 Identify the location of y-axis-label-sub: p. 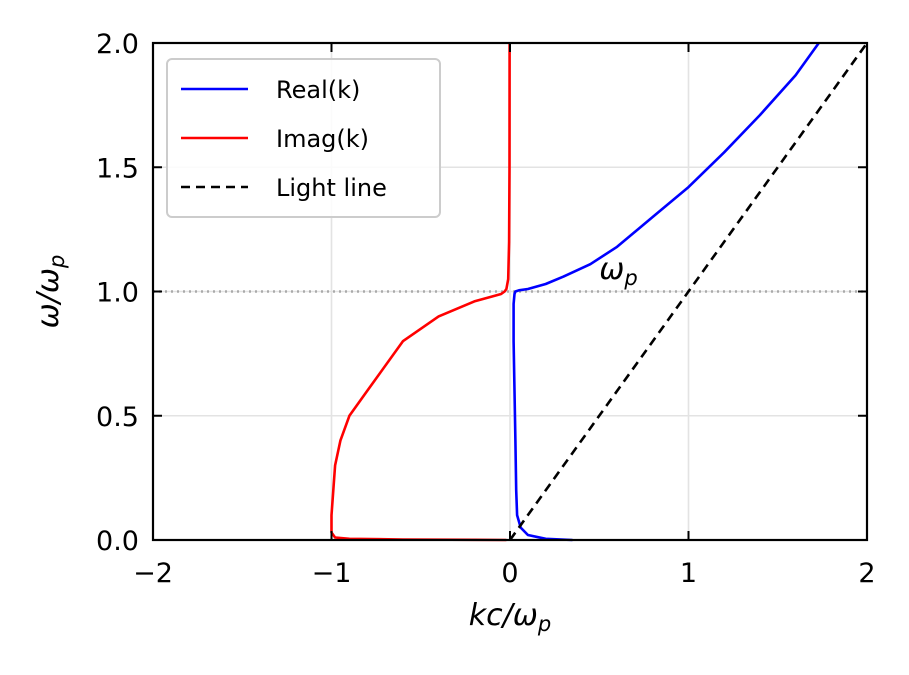
(57, 262).